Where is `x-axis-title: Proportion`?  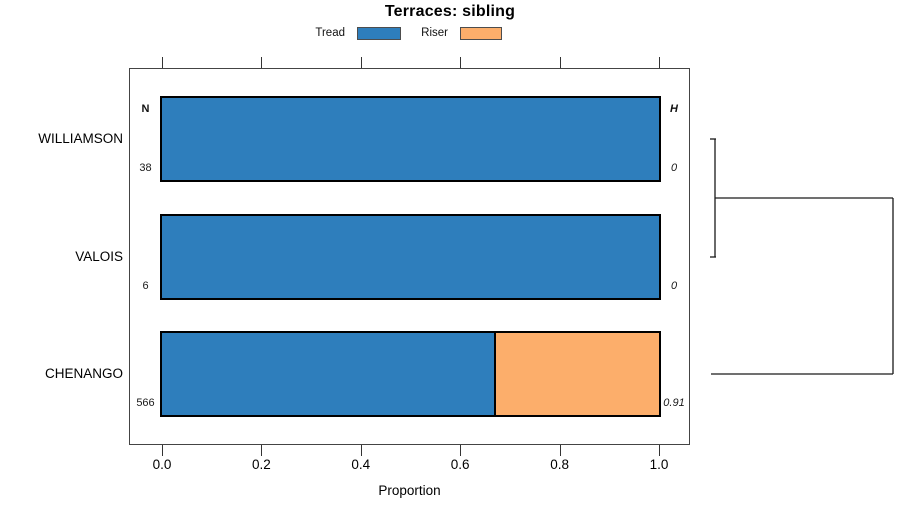
x-axis-title: Proportion is located at coordinates (409, 490).